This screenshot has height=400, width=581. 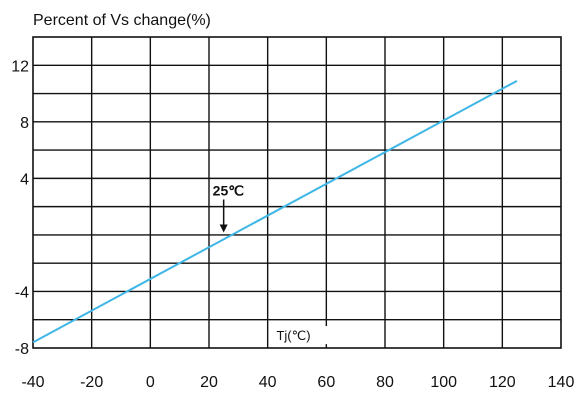 What do you see at coordinates (122, 20) in the screenshot?
I see `chart-title: Percent of Vs change(%)` at bounding box center [122, 20].